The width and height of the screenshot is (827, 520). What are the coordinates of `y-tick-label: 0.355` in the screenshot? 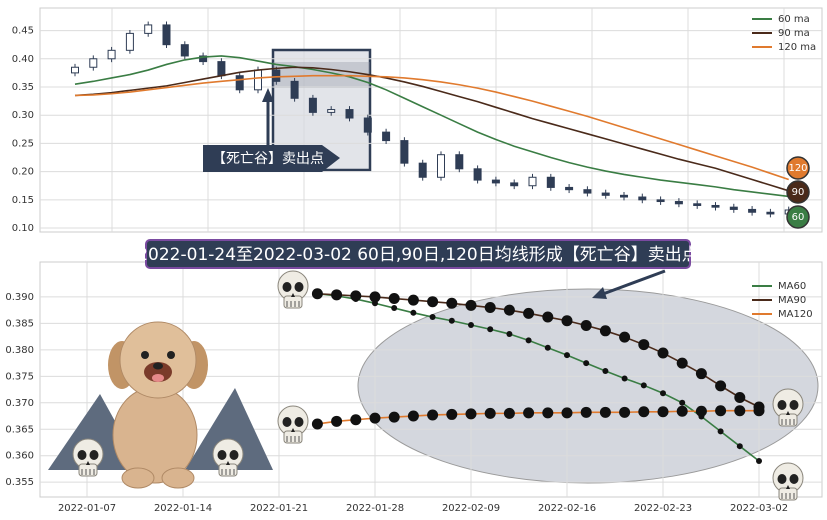 It's located at (19, 482).